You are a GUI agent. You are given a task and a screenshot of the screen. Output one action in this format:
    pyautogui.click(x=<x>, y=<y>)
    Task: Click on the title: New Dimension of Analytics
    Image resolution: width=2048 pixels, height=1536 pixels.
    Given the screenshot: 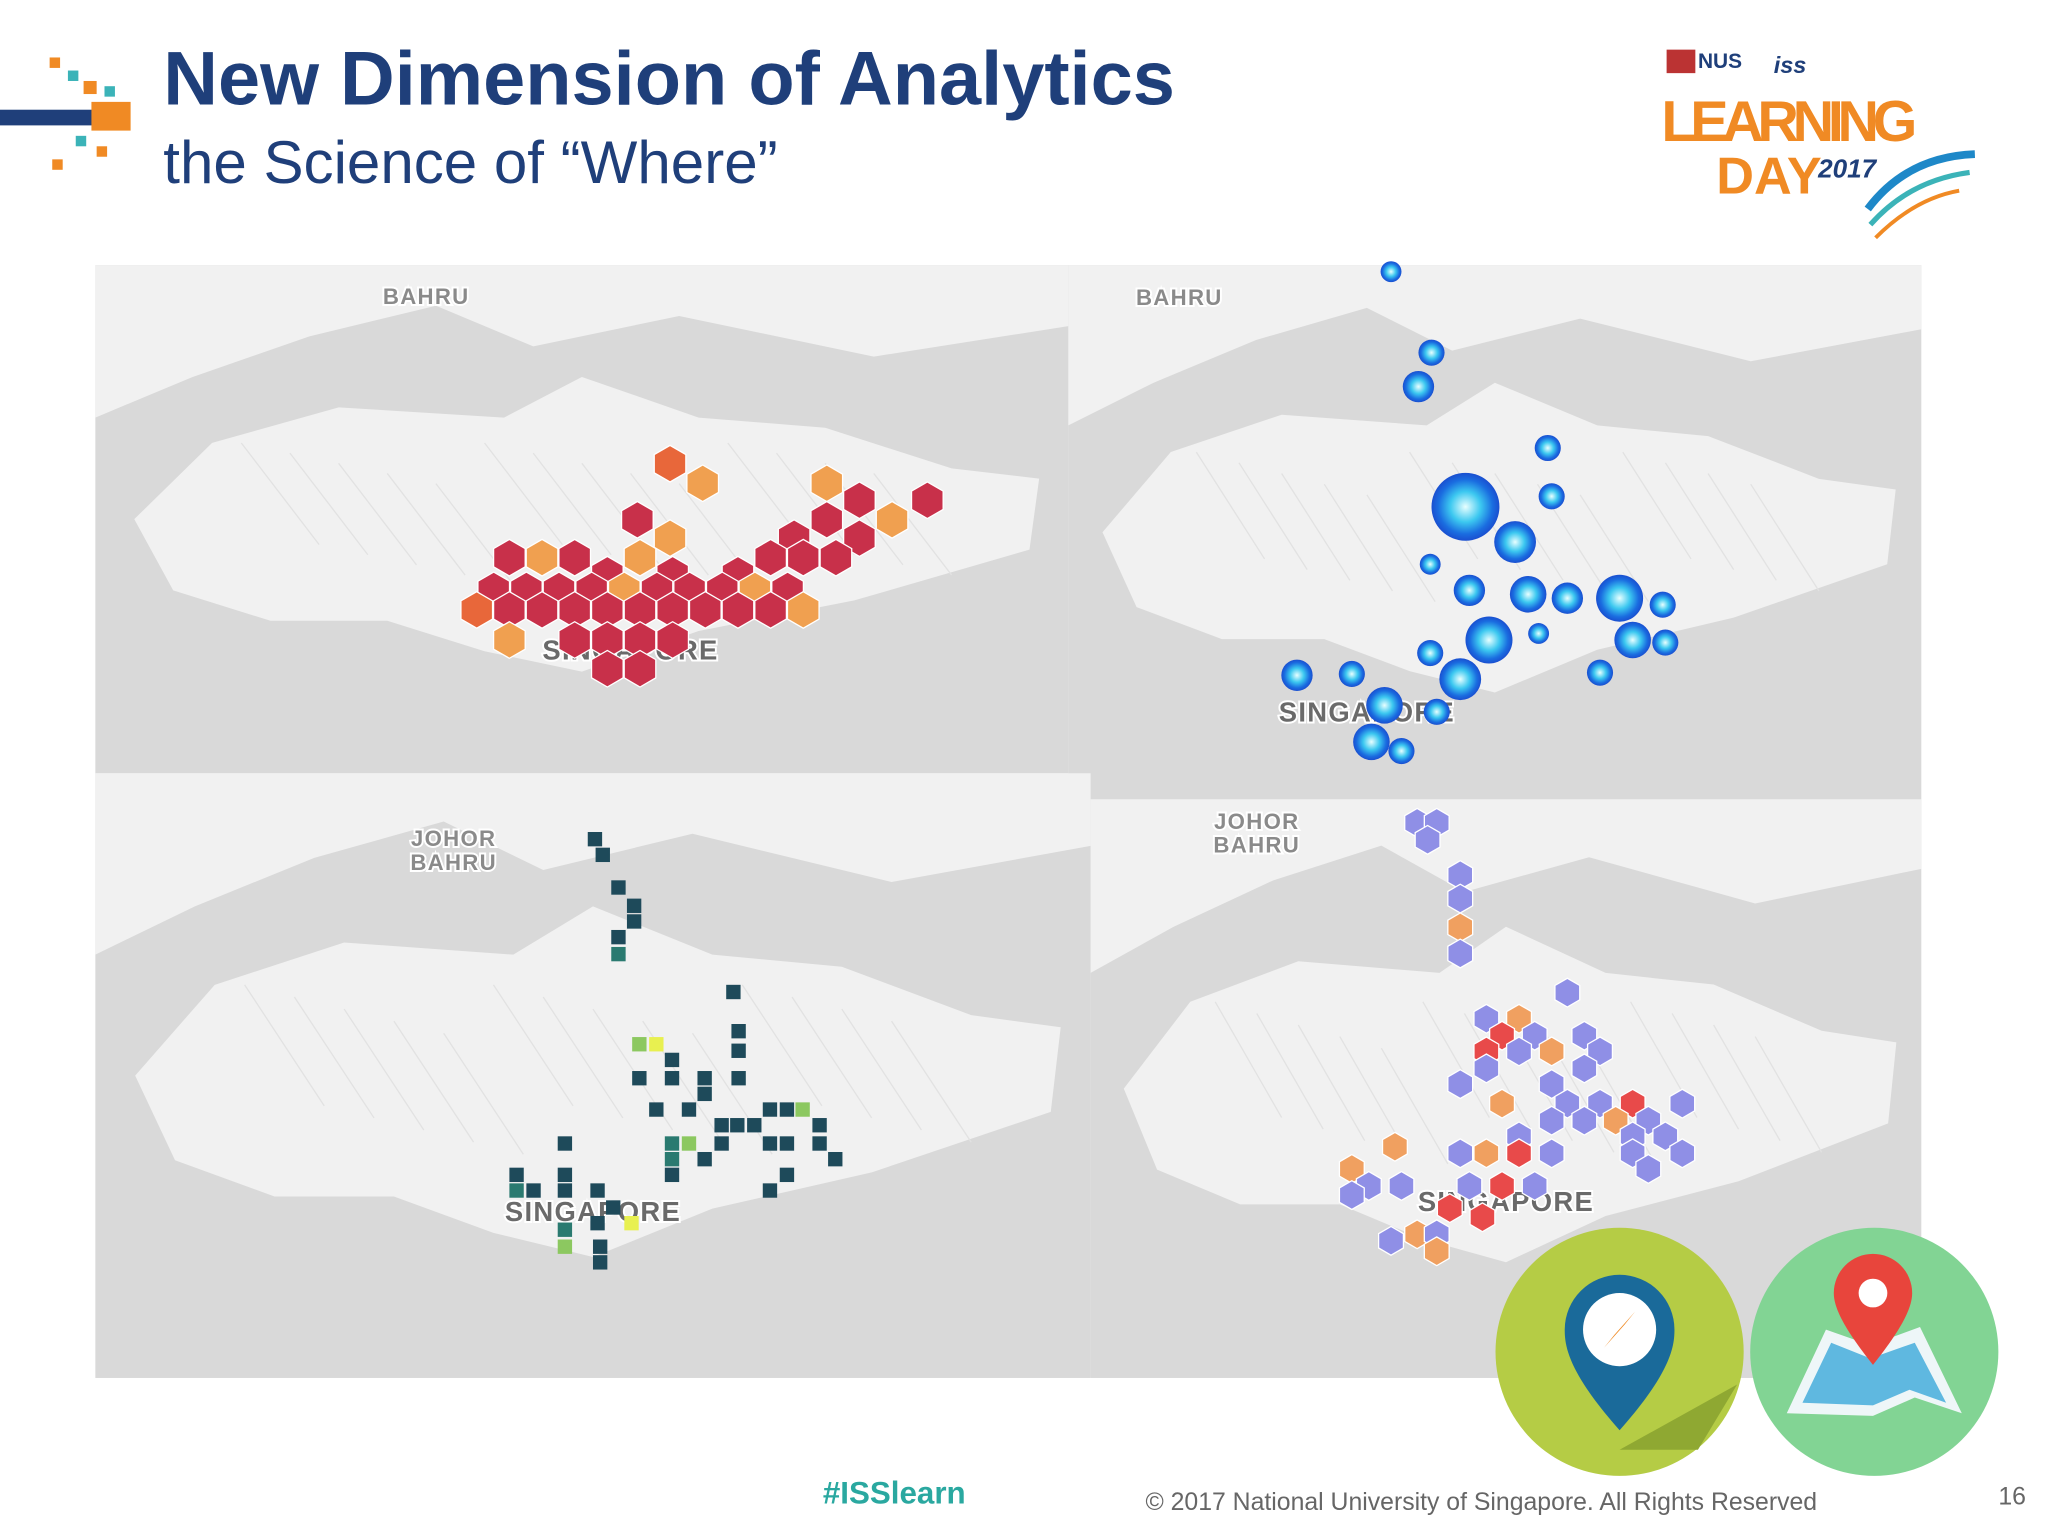 What is the action you would take?
    pyautogui.click(x=669, y=78)
    